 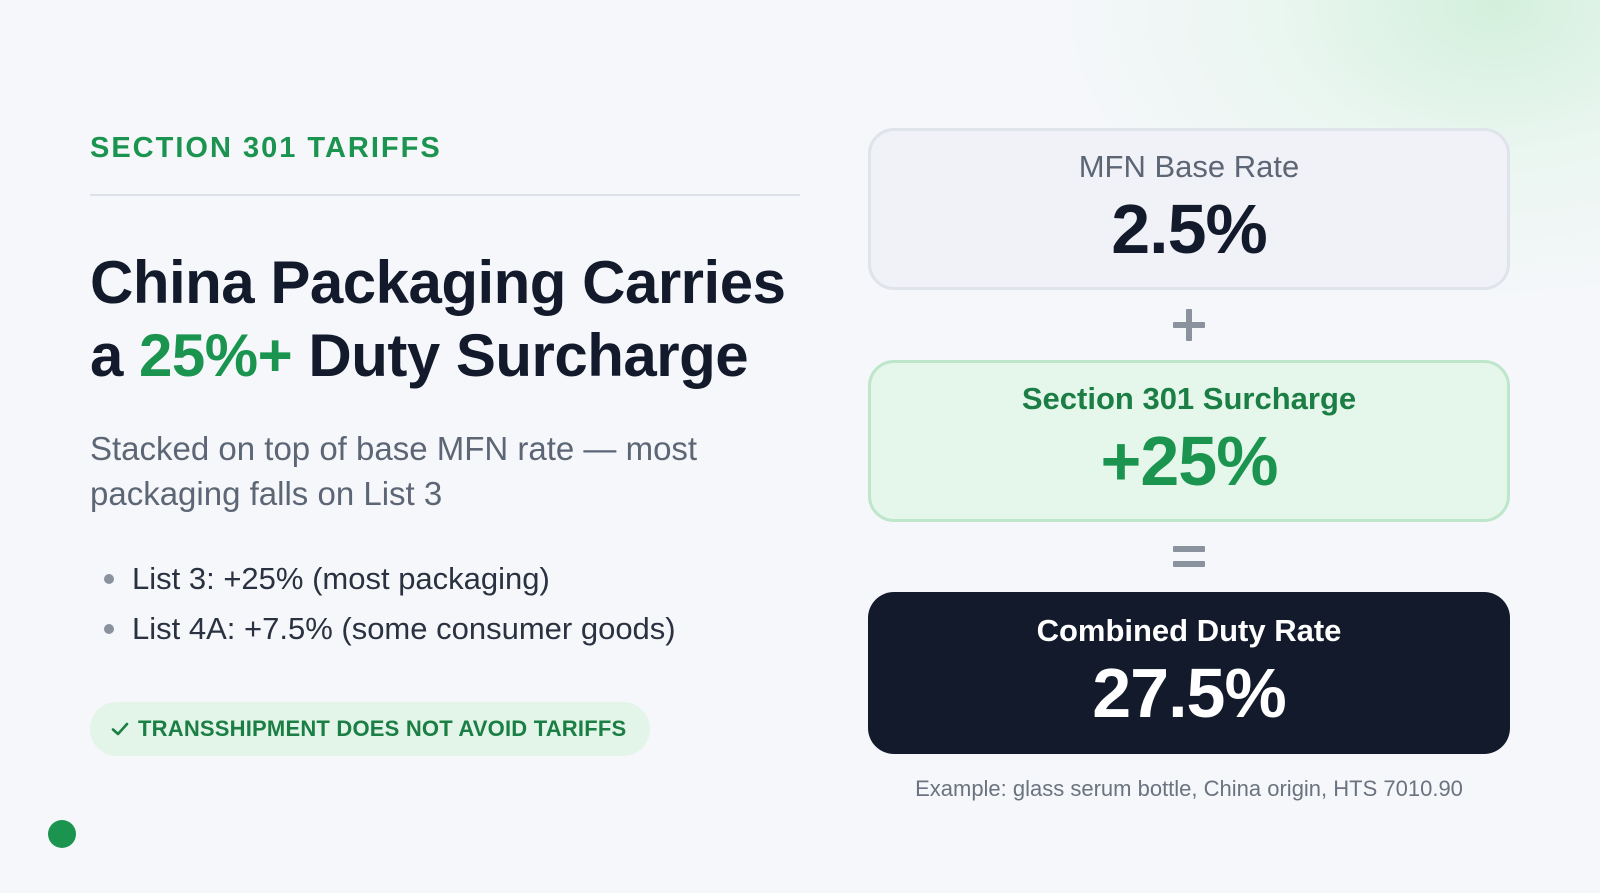 I want to click on combined-rate-label: Combined Duty Rate, so click(x=1189, y=630).